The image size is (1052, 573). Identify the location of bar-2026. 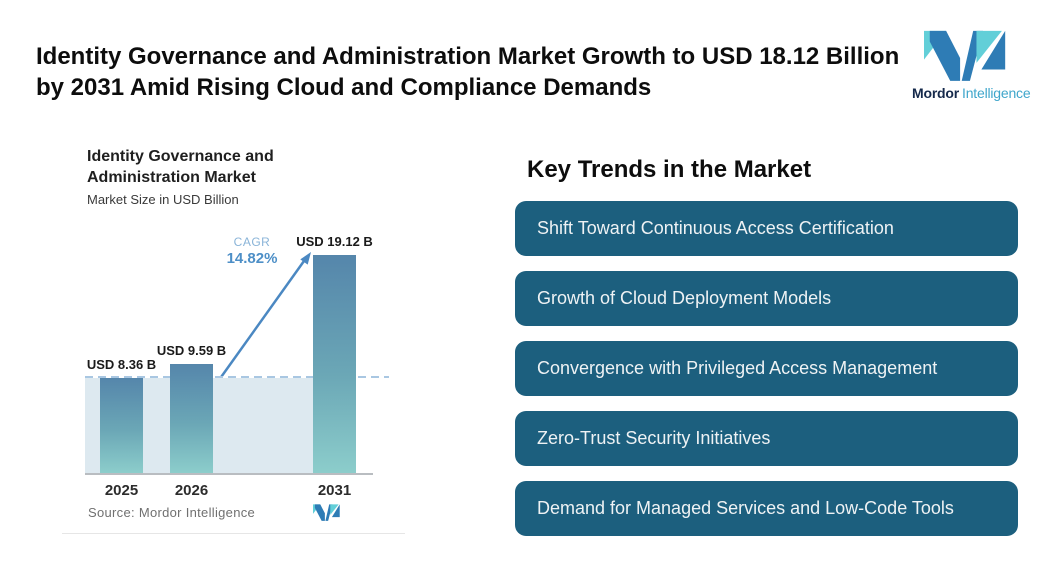
(191, 418).